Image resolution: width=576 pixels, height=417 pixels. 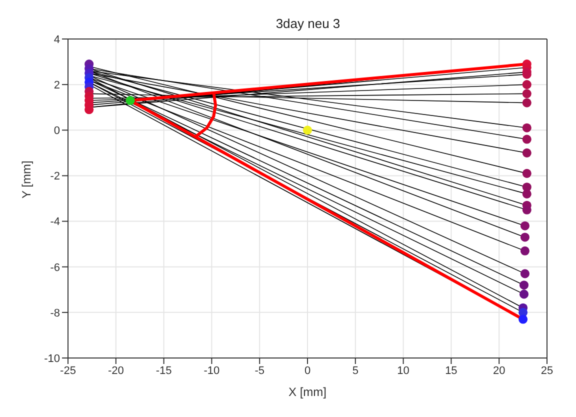 What do you see at coordinates (55, 313) in the screenshot?
I see `y-tick-label: -8` at bounding box center [55, 313].